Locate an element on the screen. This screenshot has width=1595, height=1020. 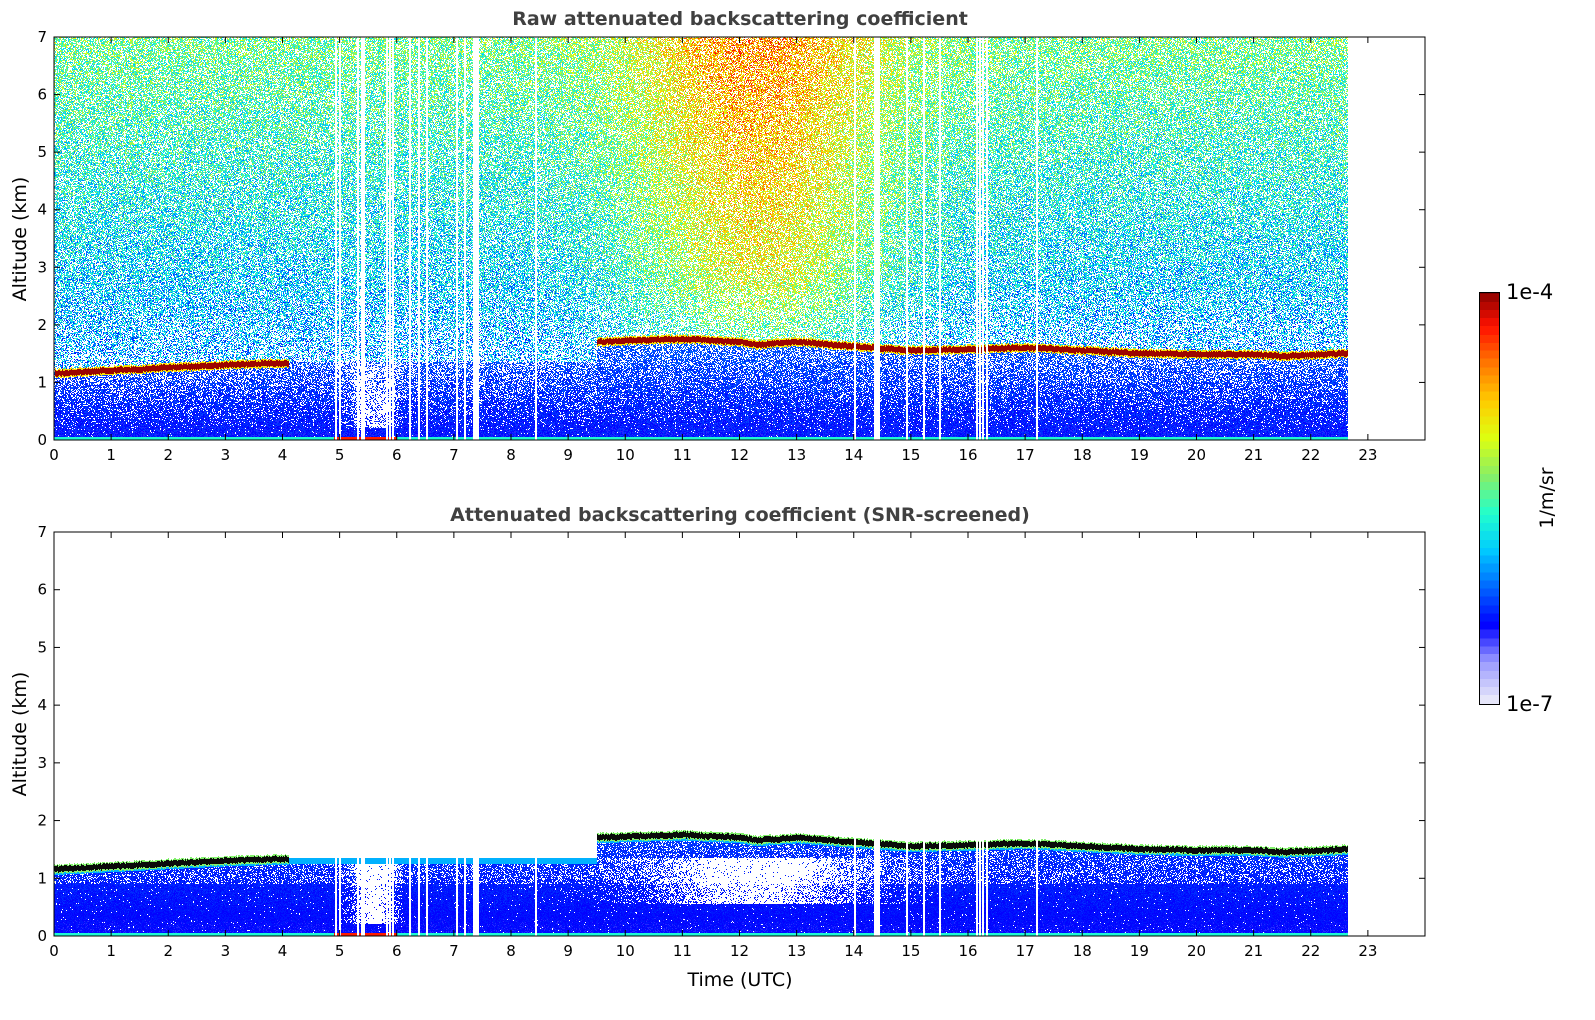
plot2-x-tick-label: 18 is located at coordinates (1082, 951).